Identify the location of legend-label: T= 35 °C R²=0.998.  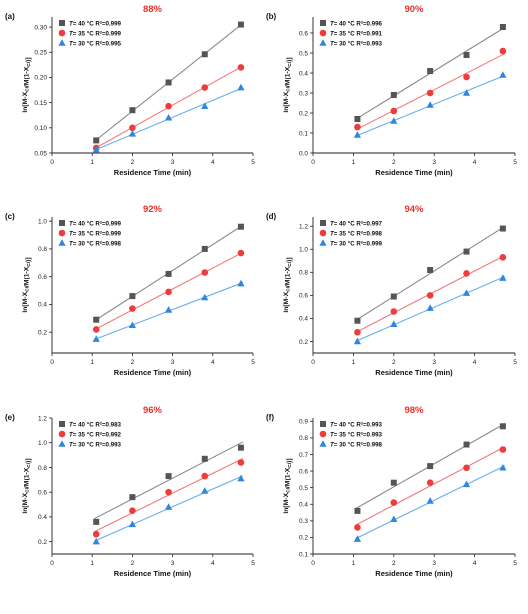
(356, 233).